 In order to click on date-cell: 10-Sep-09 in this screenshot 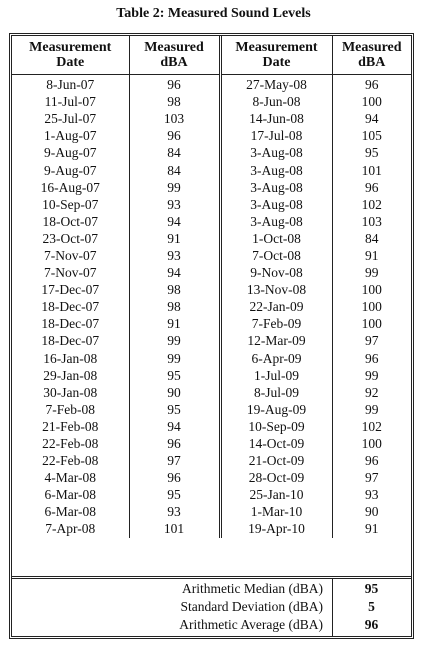, I will do `click(275, 426)`.